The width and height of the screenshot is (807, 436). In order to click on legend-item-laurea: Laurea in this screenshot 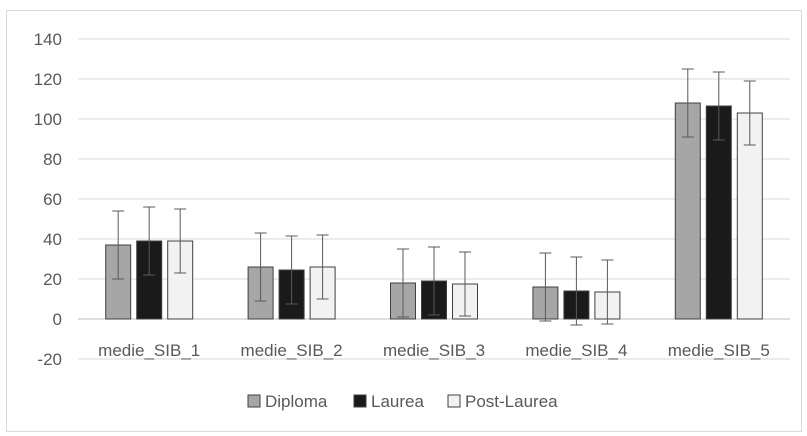, I will do `click(388, 401)`.